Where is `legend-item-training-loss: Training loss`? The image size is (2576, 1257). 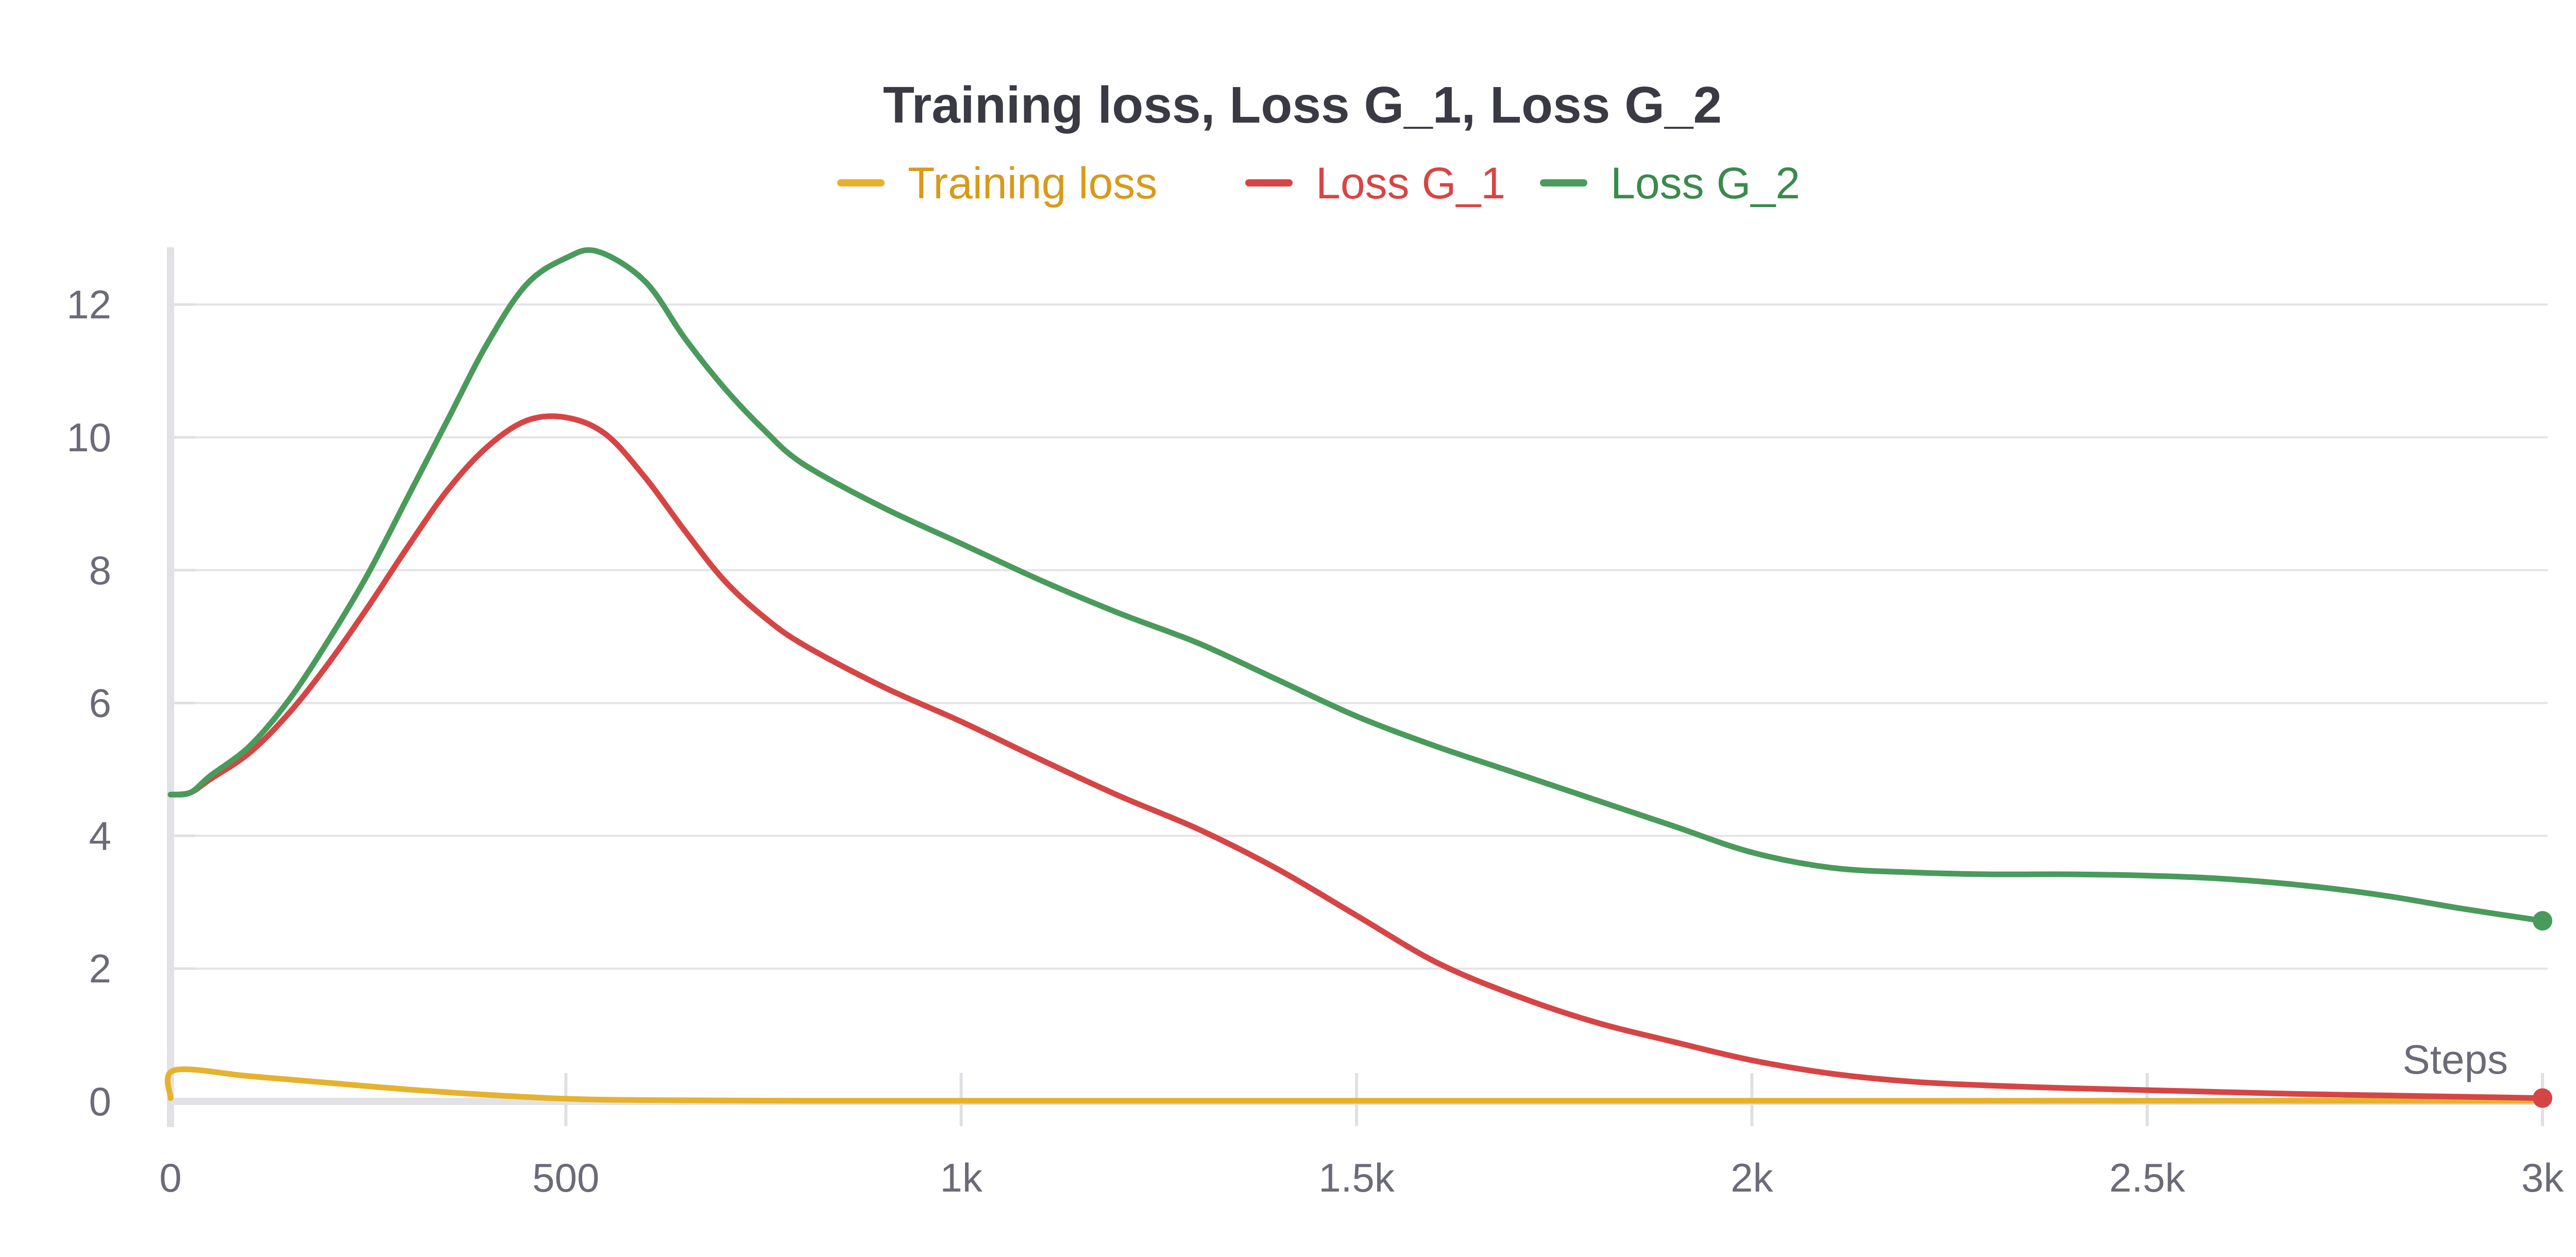
legend-item-training-loss: Training loss is located at coordinates (997, 184).